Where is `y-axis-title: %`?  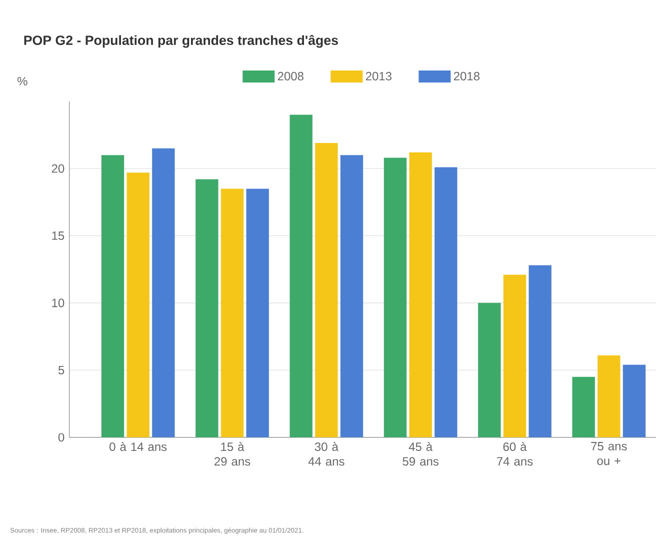 y-axis-title: % is located at coordinates (22, 81).